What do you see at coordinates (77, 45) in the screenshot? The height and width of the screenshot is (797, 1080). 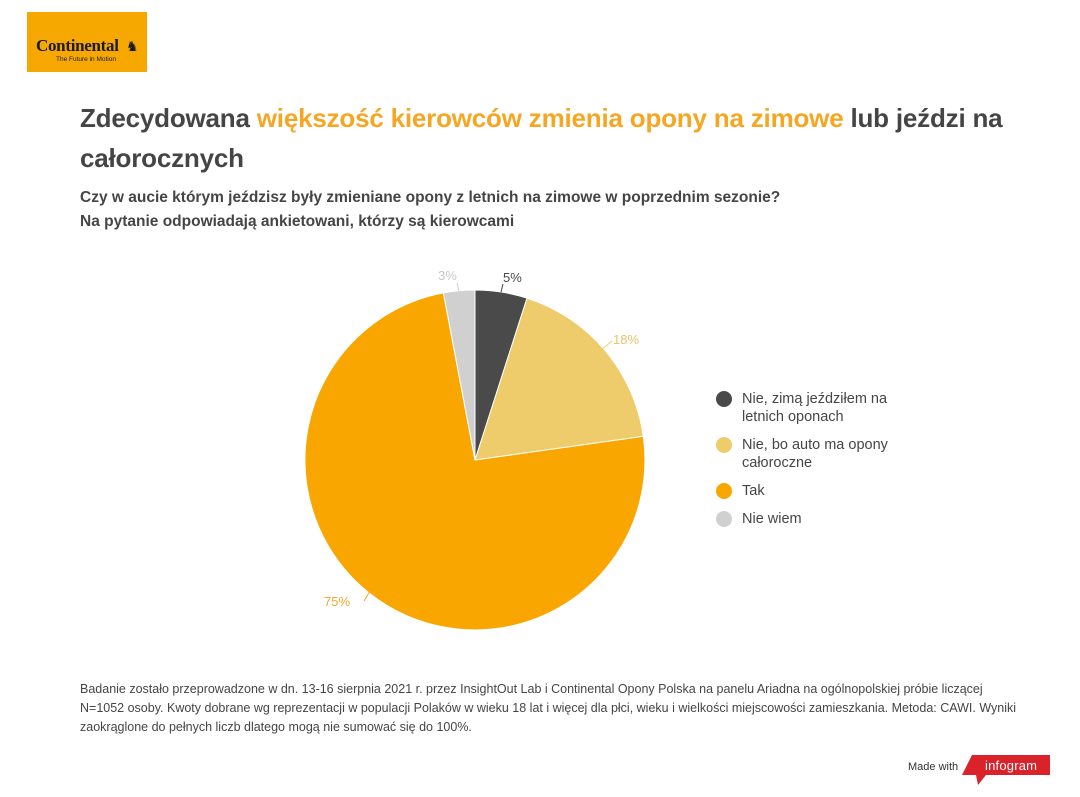 I see `logo-wordmark: Continental` at bounding box center [77, 45].